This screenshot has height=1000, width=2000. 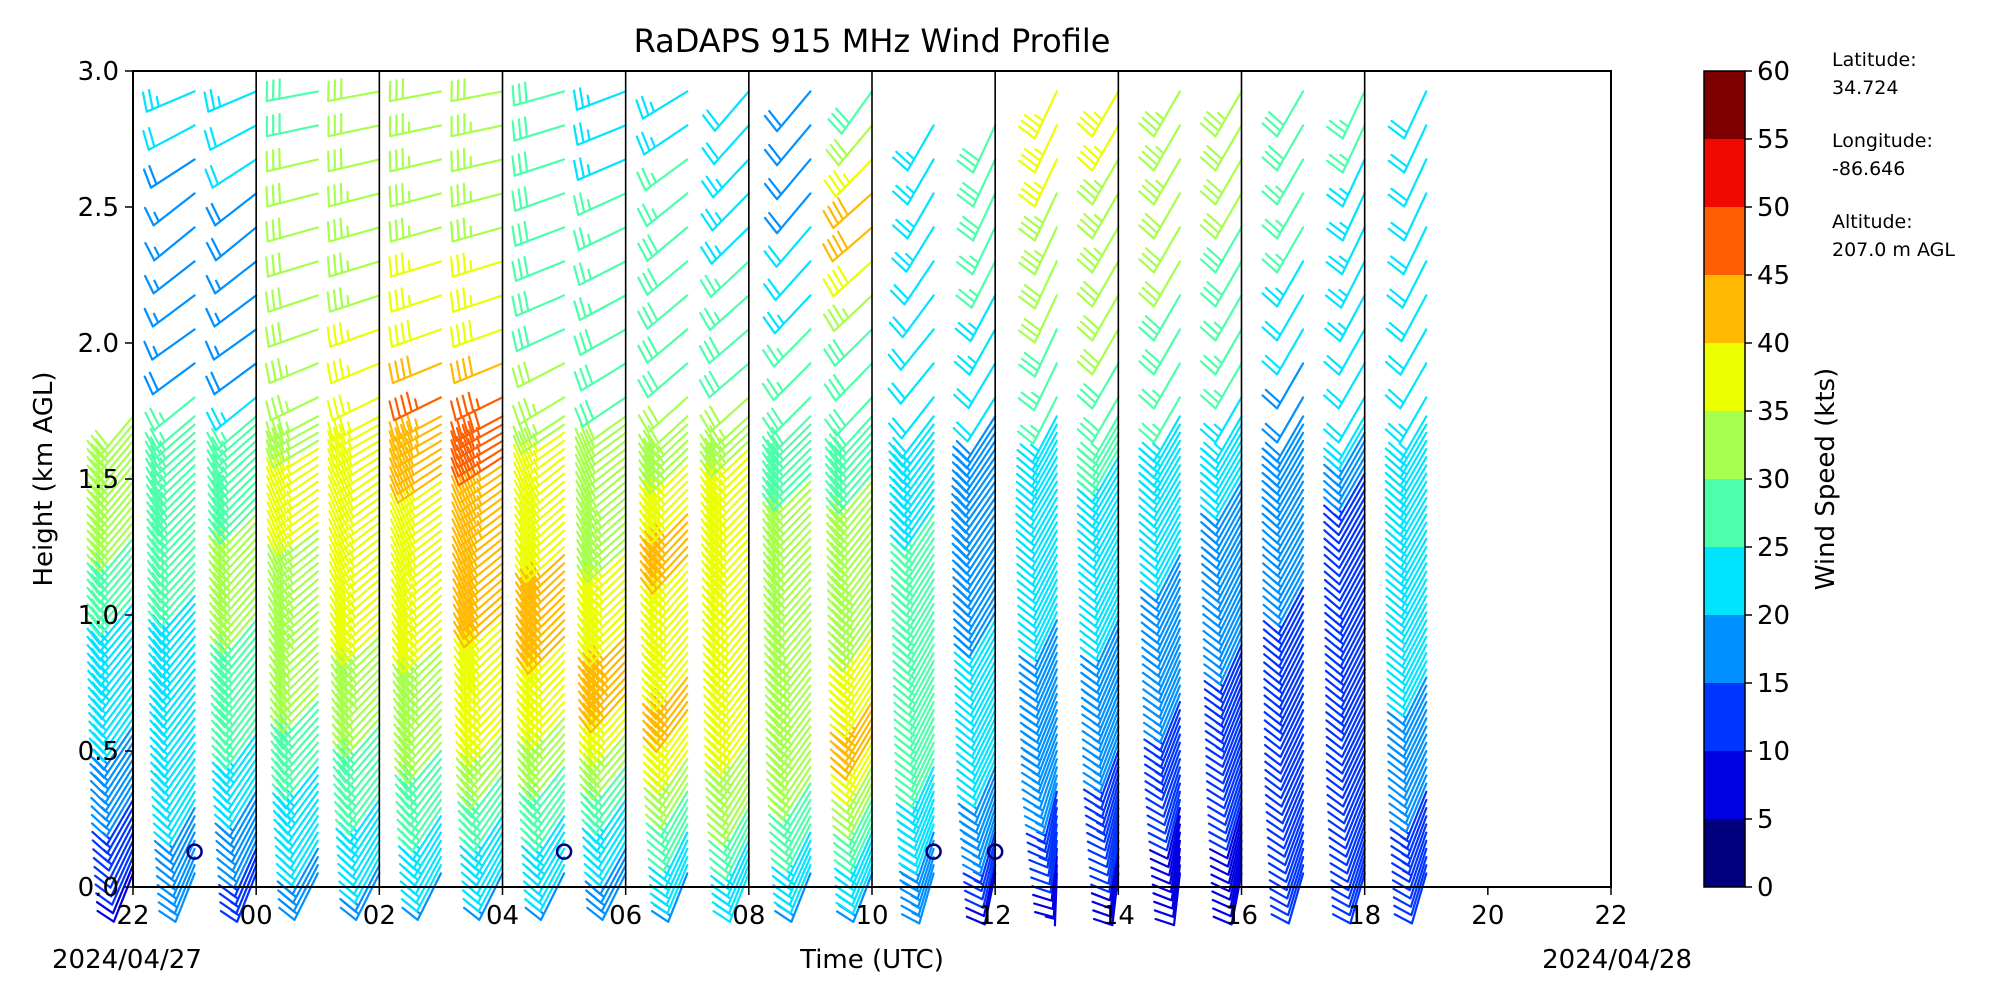 I want to click on y-axis: 0.0 0.5 1.0 1.5 2.0 2.5 3.0, so click(x=105, y=480).